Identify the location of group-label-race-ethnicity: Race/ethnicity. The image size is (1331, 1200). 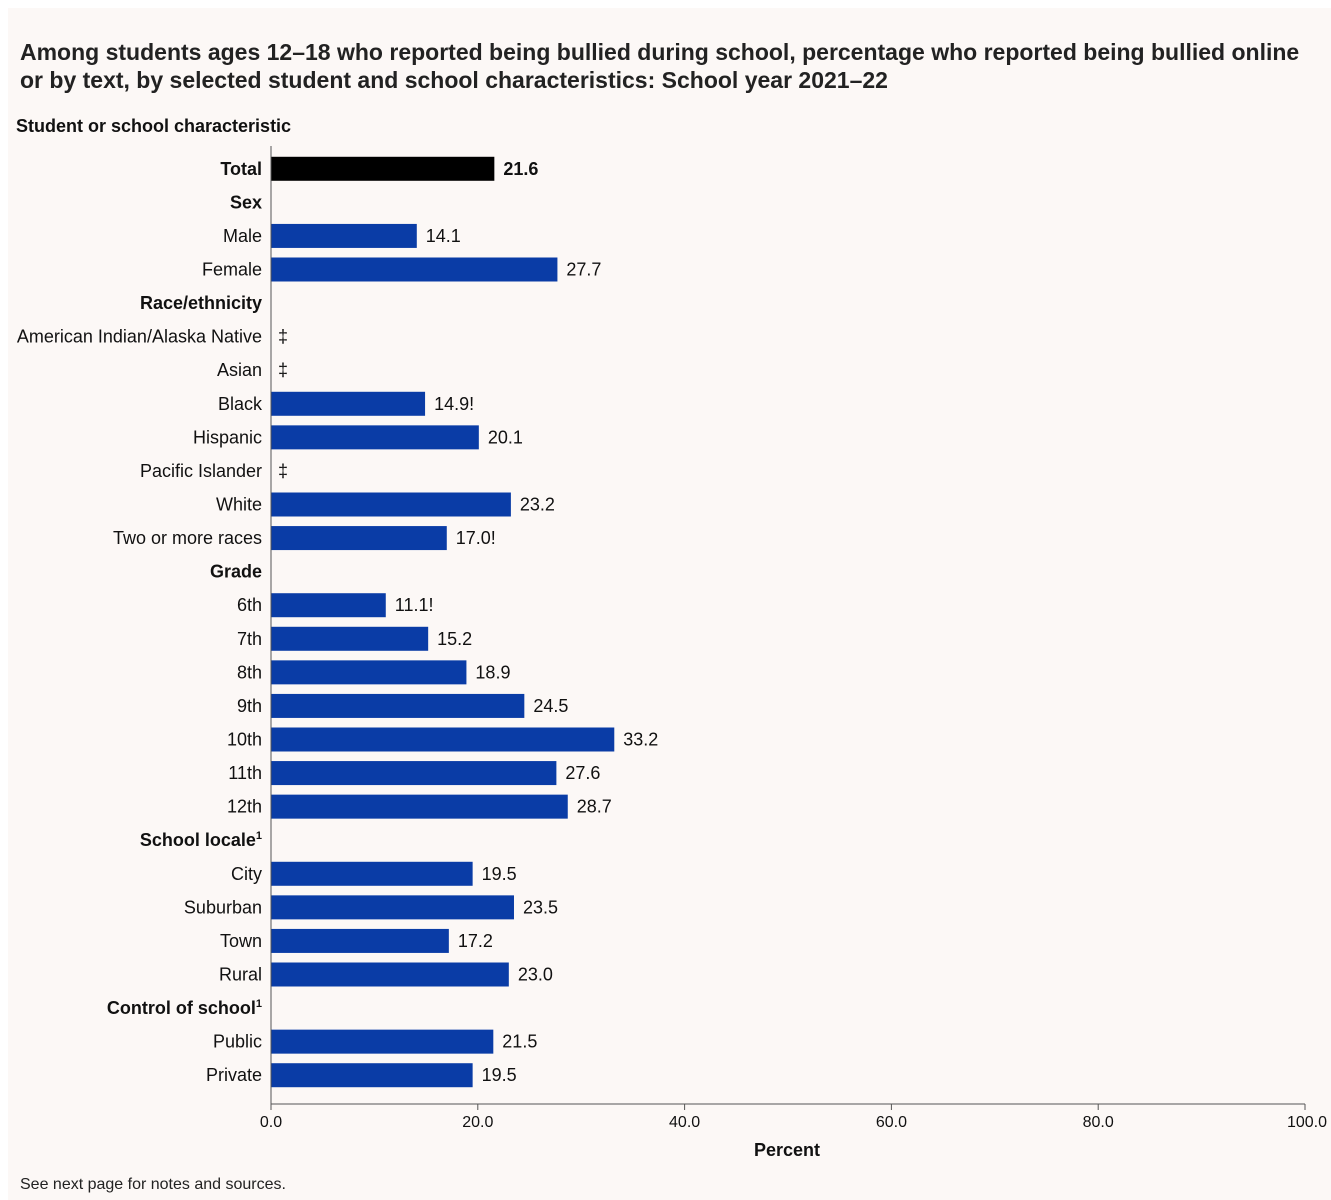
(201, 303).